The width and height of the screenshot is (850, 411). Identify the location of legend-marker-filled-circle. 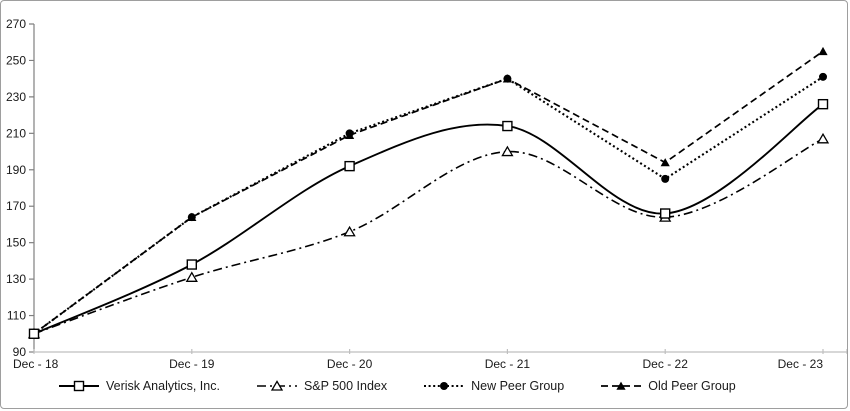
(444, 386).